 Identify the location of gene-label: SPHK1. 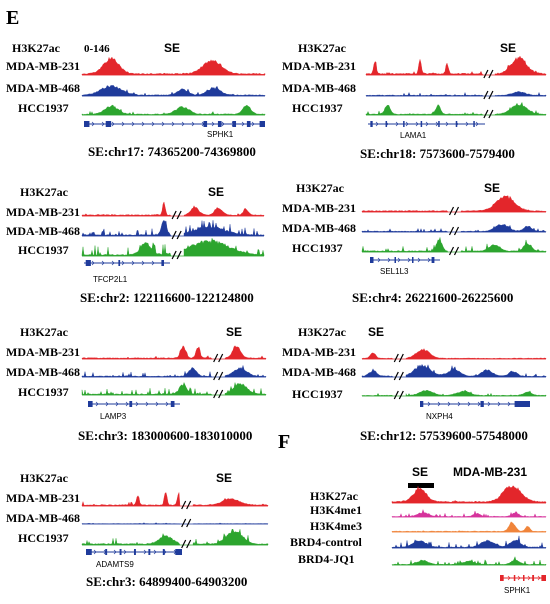
(517, 590).